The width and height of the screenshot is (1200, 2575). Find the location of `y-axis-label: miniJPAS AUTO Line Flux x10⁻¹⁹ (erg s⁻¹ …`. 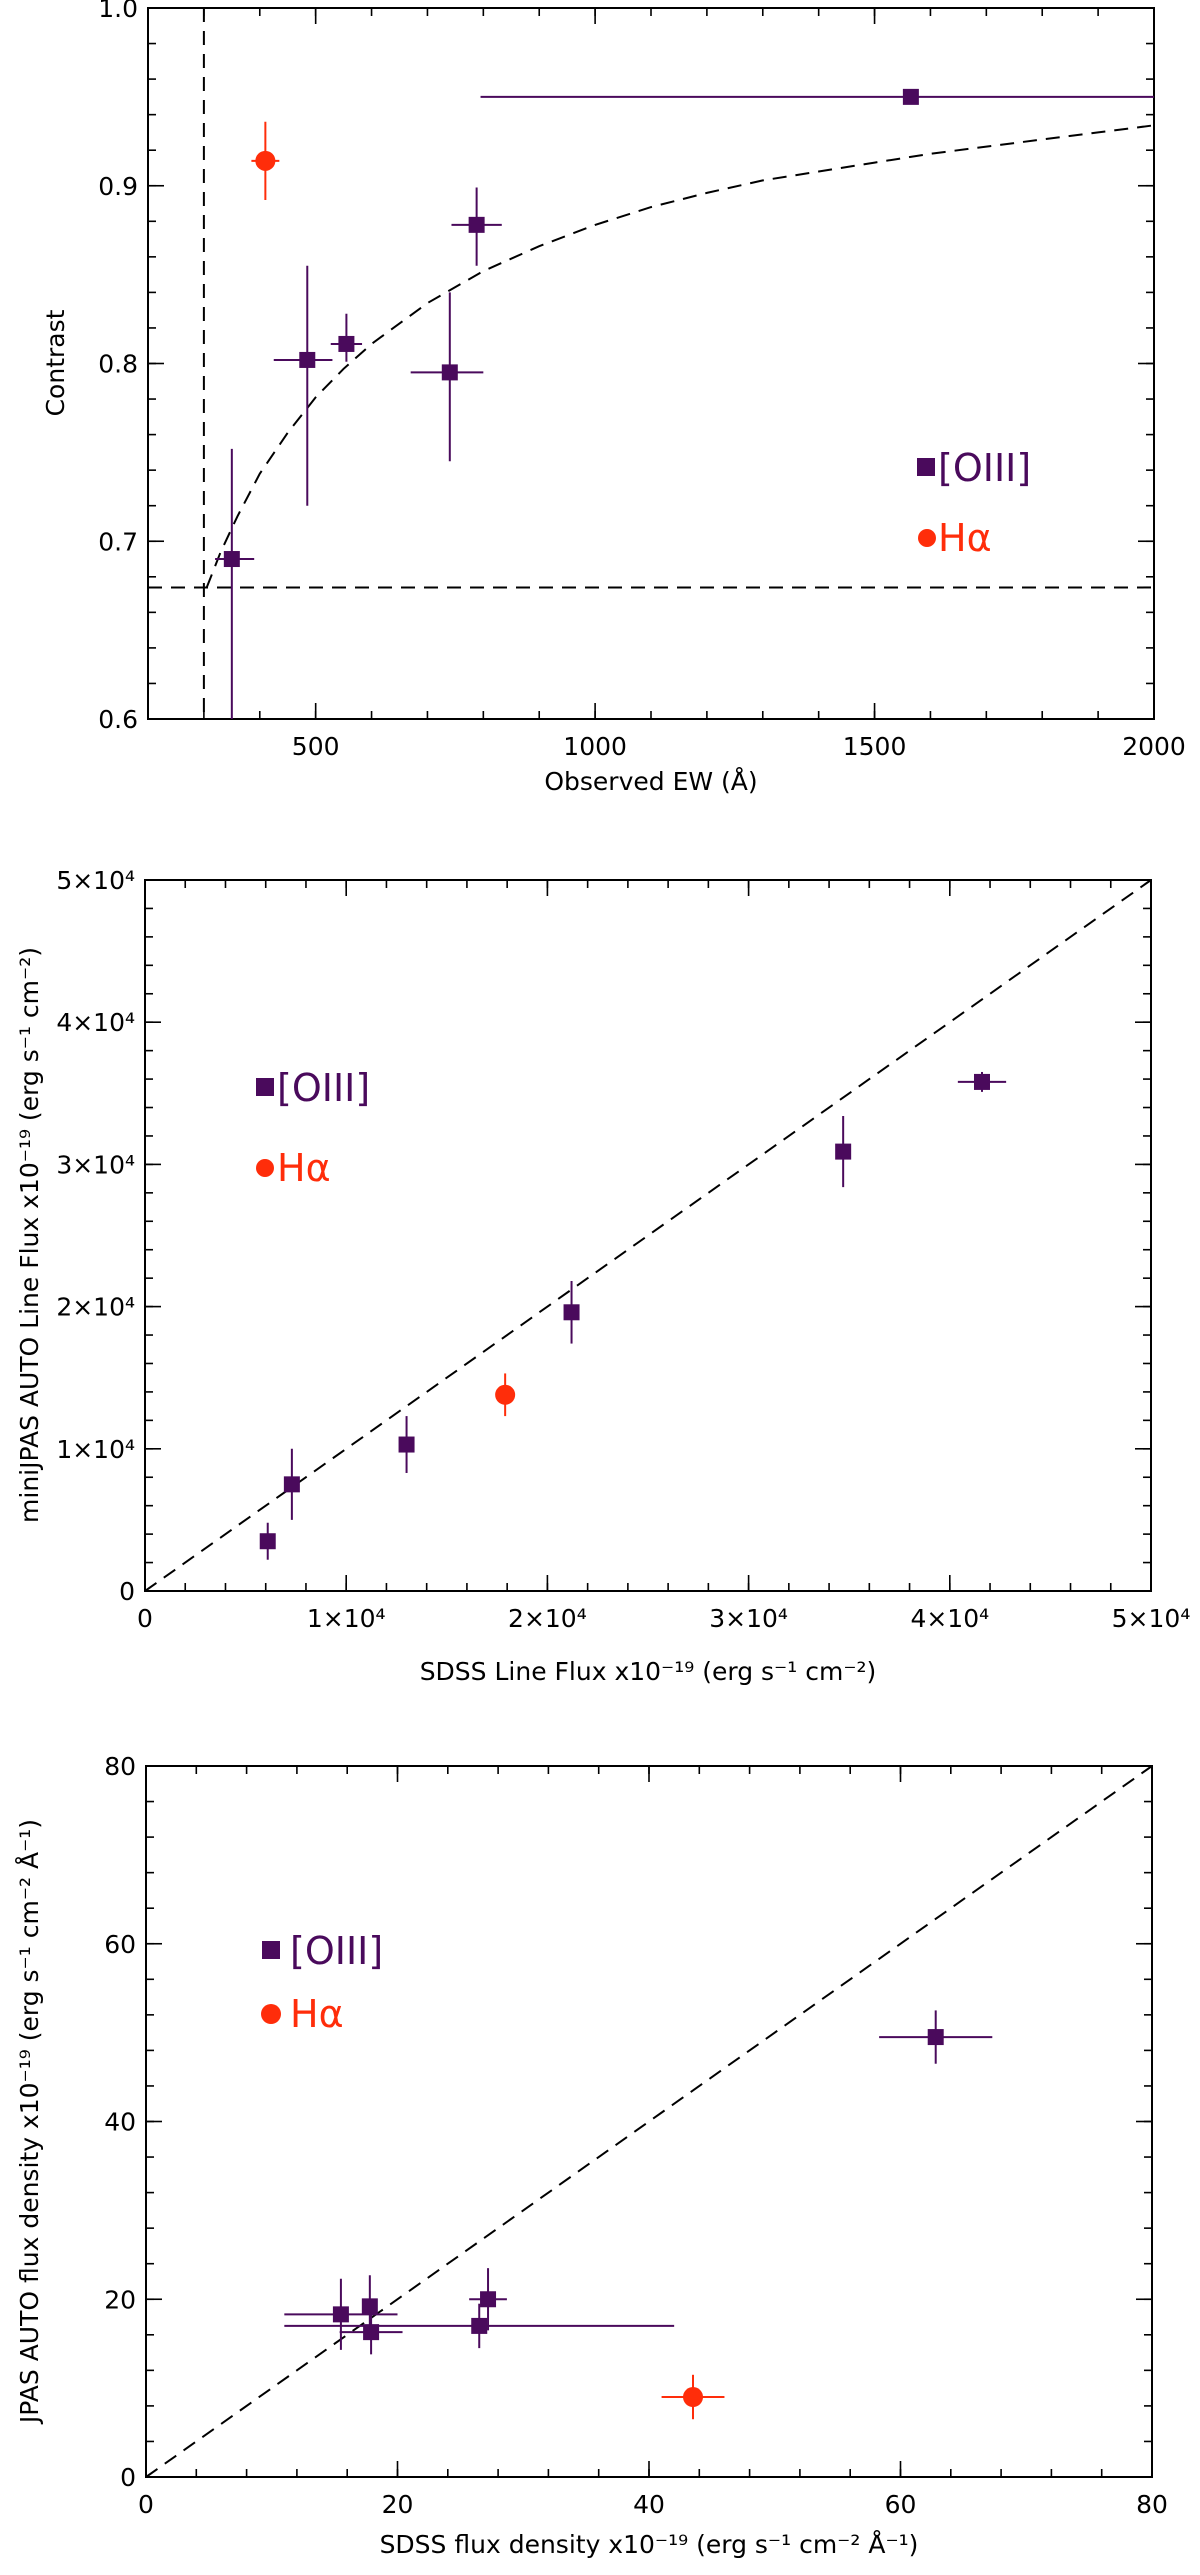

y-axis-label: miniJPAS AUTO Line Flux x10⁻¹⁹ (erg s⁻¹ … is located at coordinates (29, 1235).